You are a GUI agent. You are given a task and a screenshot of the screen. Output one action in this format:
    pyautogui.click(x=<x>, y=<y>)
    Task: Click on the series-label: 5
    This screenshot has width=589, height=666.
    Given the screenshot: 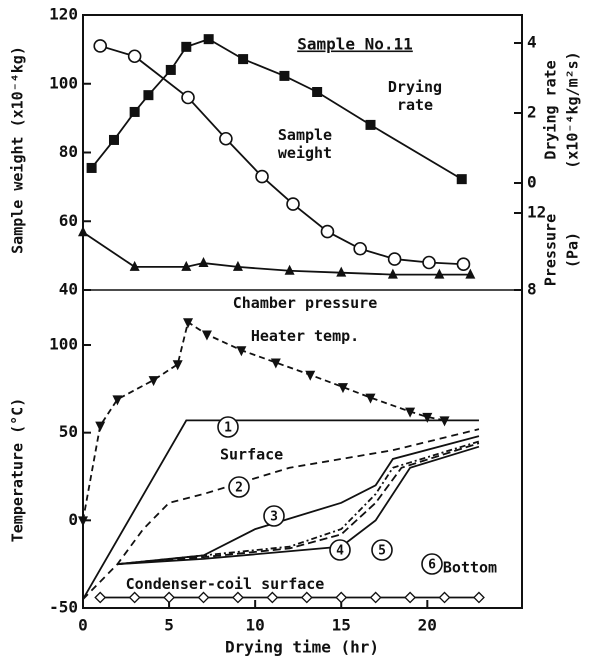 What is the action you would take?
    pyautogui.click(x=382, y=551)
    